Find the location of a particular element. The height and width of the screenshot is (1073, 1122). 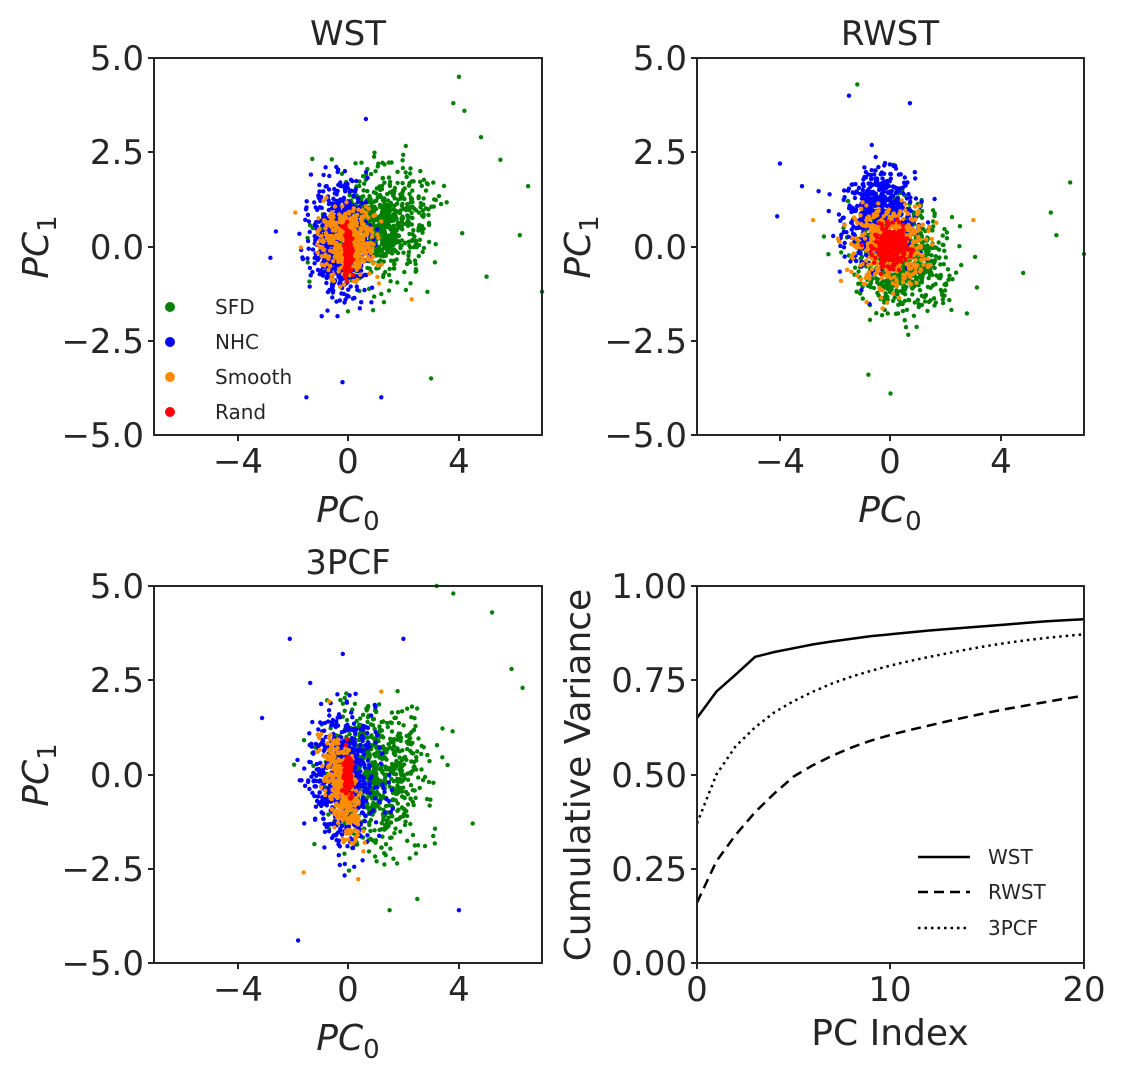

x-ticks: −4 0 4 is located at coordinates (341, 458).